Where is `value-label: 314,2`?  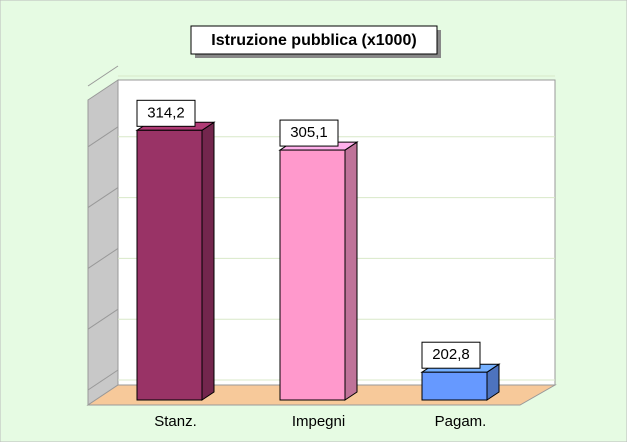 value-label: 314,2 is located at coordinates (166, 112).